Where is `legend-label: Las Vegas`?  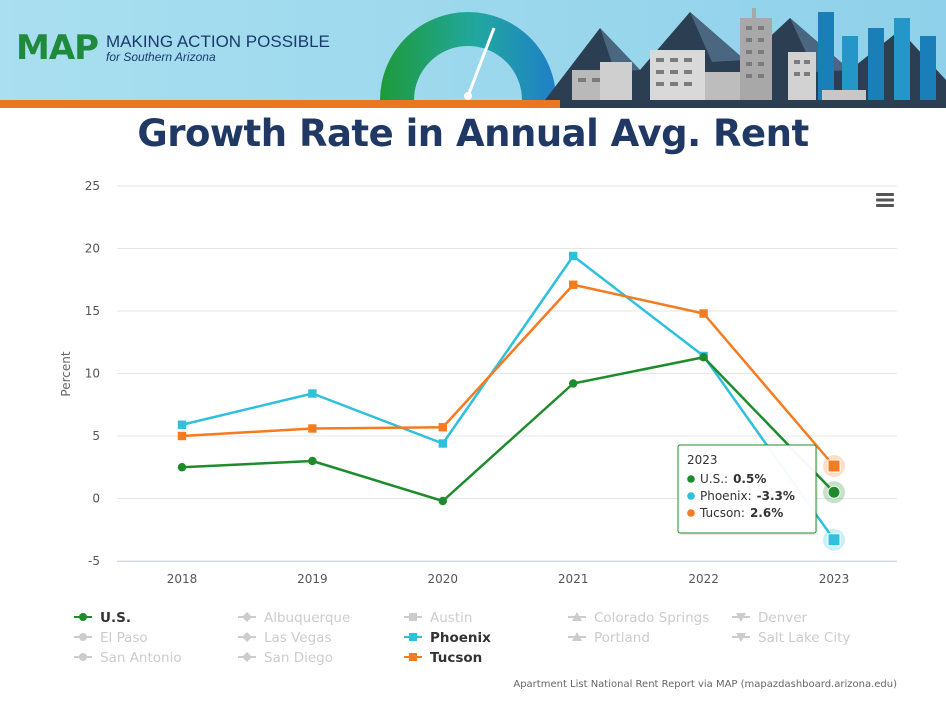
legend-label: Las Vegas is located at coordinates (298, 638).